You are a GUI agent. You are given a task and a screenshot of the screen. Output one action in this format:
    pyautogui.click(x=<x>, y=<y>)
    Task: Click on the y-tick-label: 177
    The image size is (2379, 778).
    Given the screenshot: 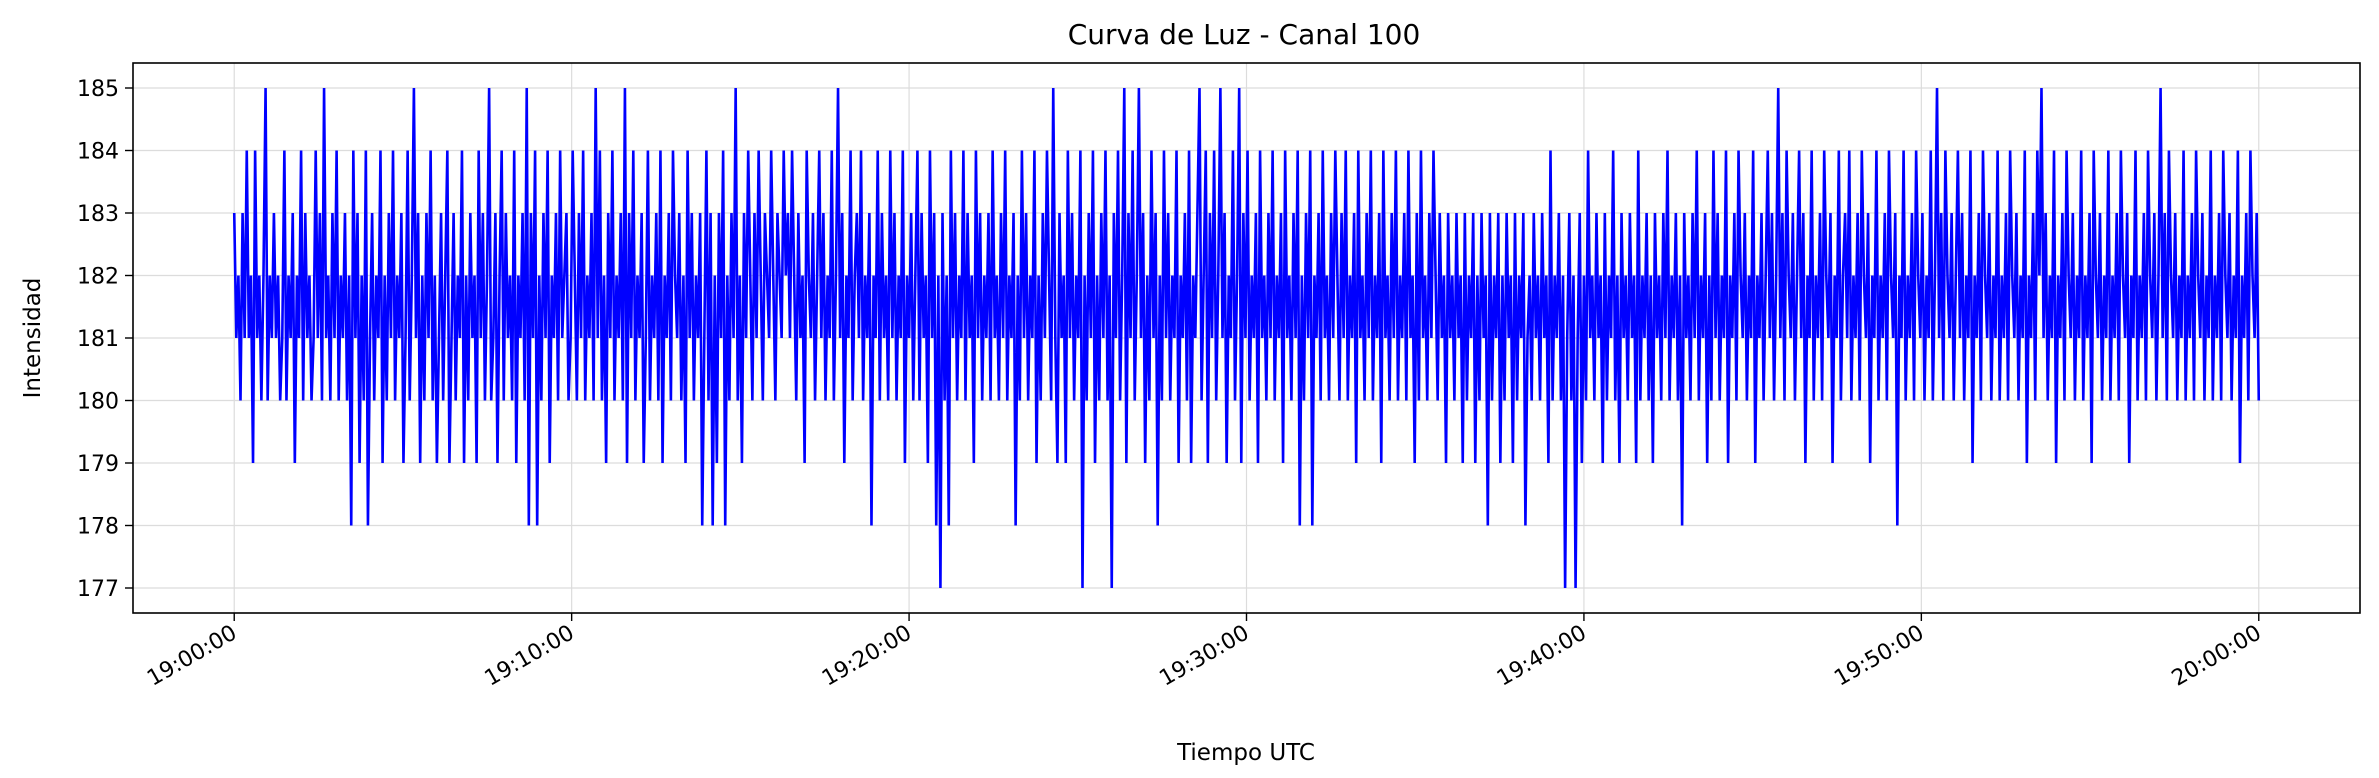 What is the action you would take?
    pyautogui.click(x=98, y=589)
    